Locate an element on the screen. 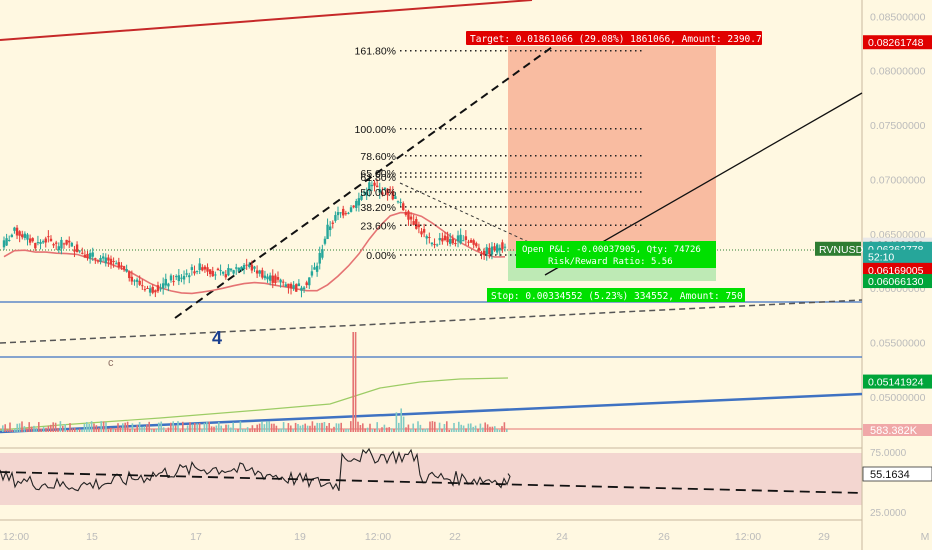  fib-level-label: 38.20% is located at coordinates (378, 208).